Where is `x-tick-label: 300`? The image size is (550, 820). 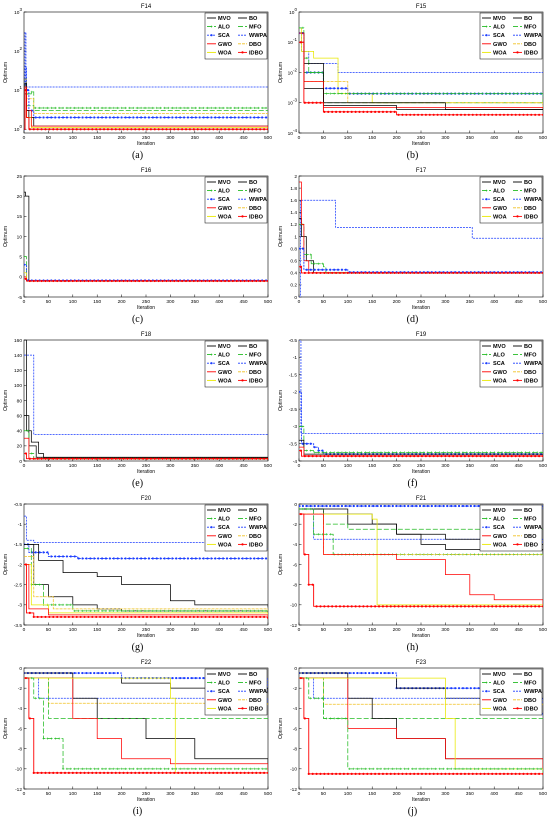
x-tick-label: 300 is located at coordinates (170, 302).